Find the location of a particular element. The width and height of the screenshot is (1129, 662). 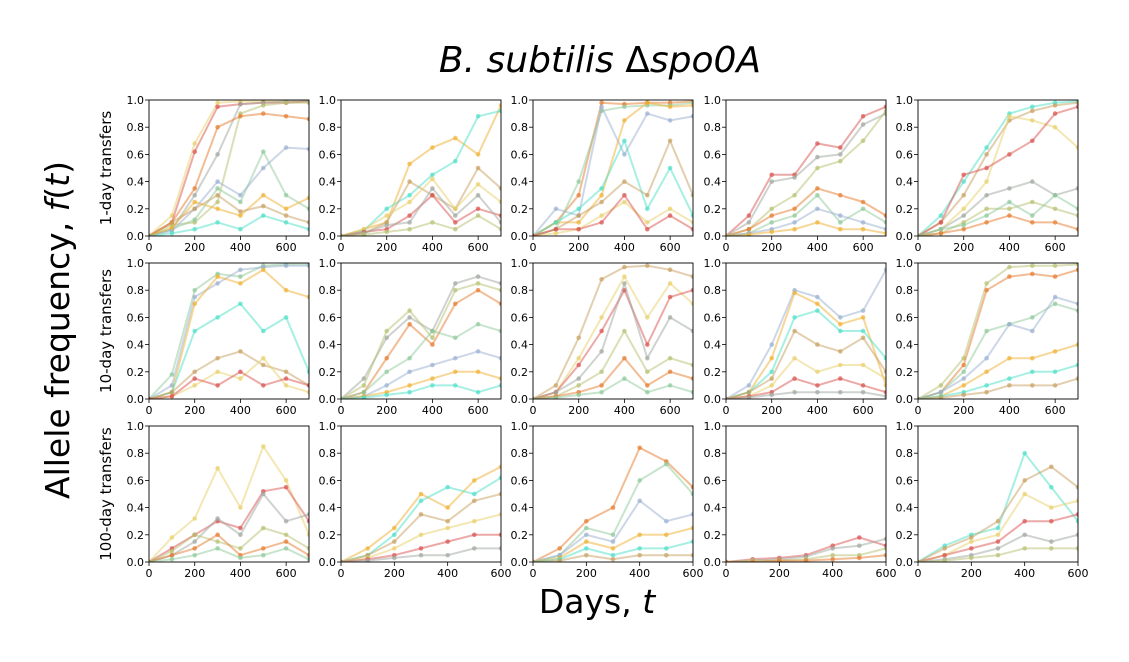

panel-r1-c0: 0 200 400 600 0.0 0.2 0.4 0.6 0.8 1.0 is located at coordinates (218, 337).